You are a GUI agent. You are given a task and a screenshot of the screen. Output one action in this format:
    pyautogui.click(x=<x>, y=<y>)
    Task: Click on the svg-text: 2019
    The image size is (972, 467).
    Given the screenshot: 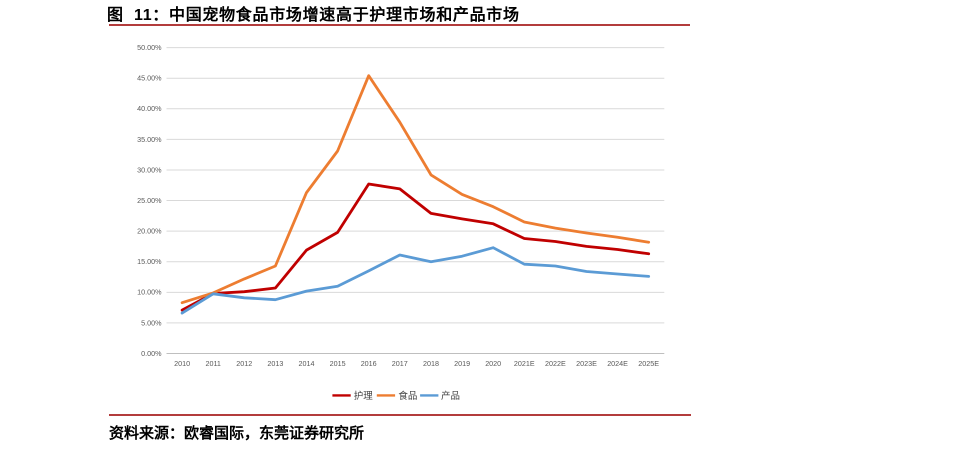 What is the action you would take?
    pyautogui.click(x=462, y=363)
    